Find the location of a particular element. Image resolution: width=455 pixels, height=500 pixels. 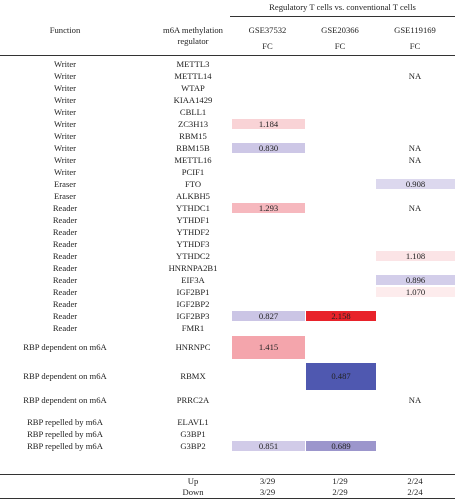

row-regulator: RBM15B is located at coordinates (193, 148).